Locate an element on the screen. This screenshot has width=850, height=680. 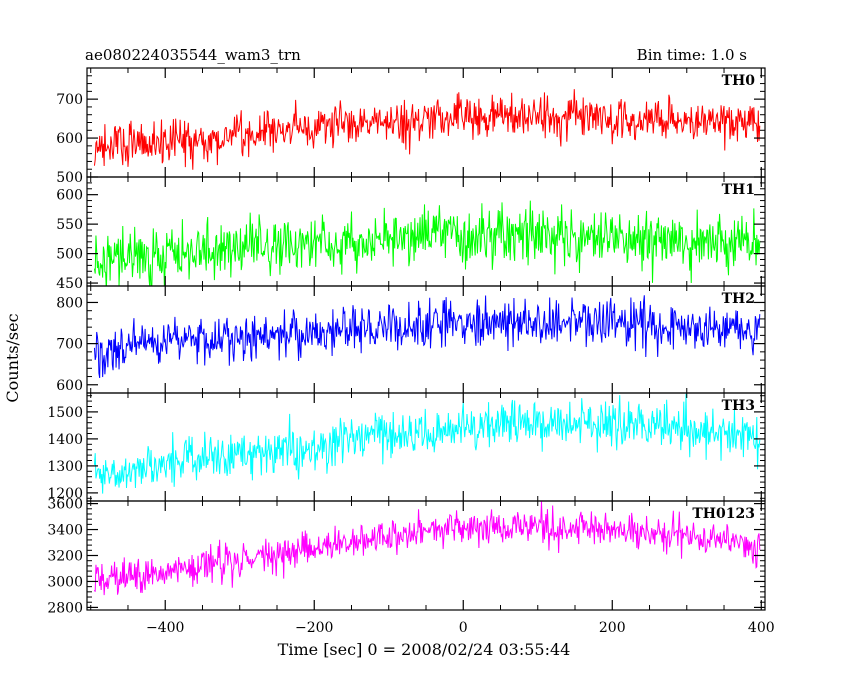
y-tick-label: 2800 is located at coordinates (65, 608).